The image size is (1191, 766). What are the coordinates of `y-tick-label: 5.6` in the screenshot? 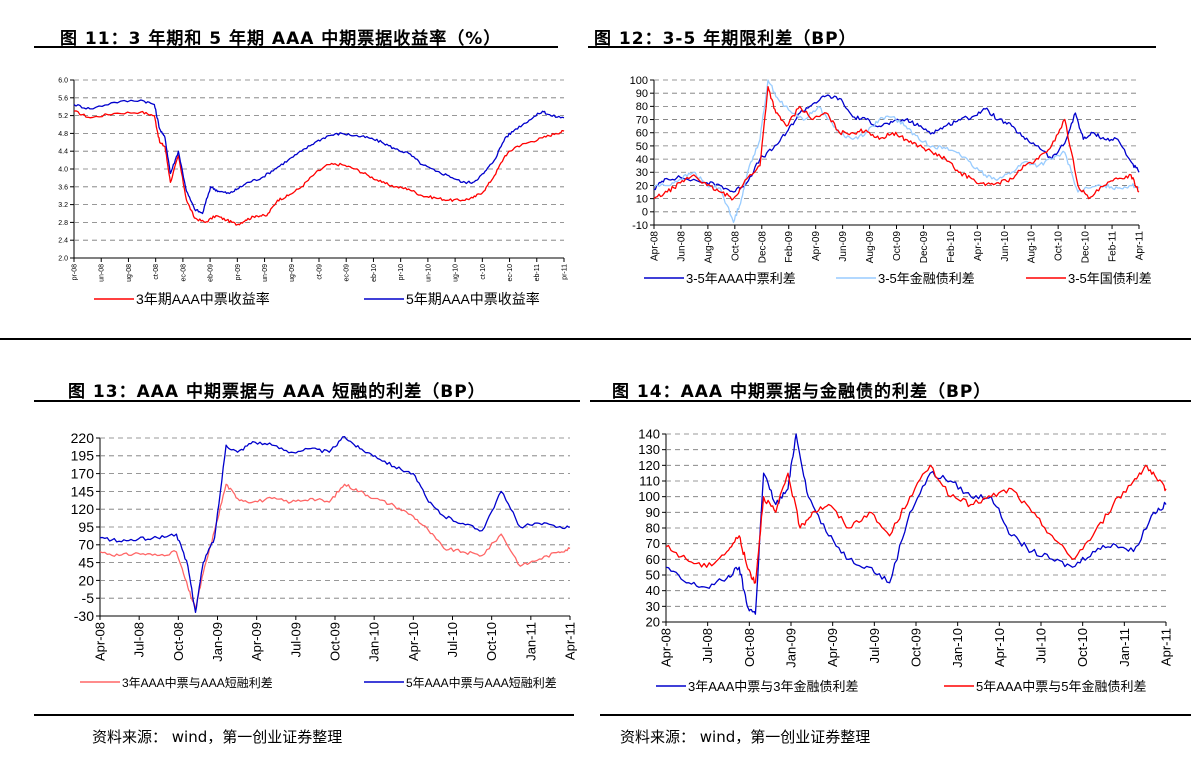 It's located at (63, 98).